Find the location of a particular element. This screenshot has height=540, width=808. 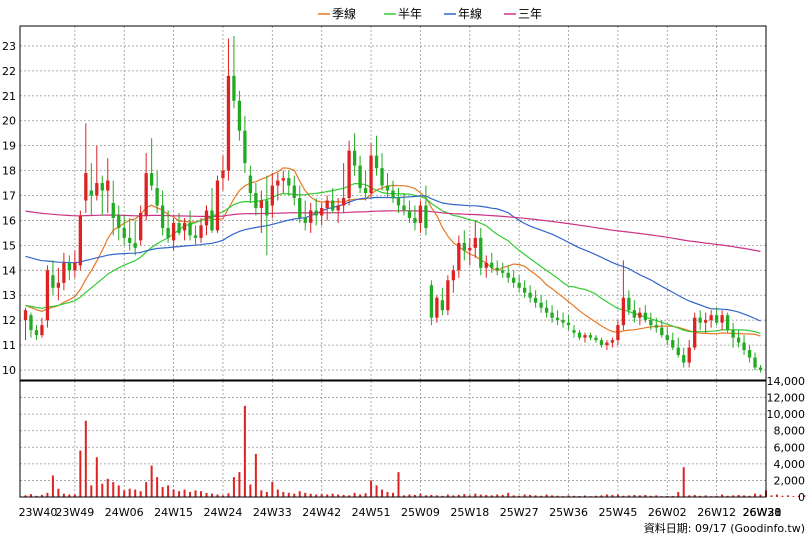

volume-tick-label: 4,000 is located at coordinates (790, 464).